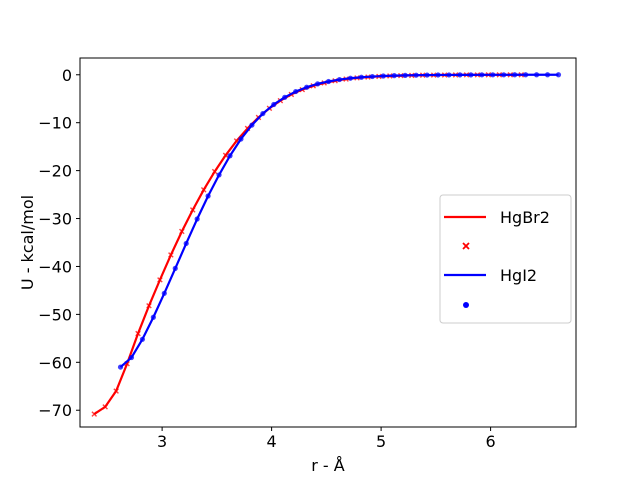 This screenshot has width=640, height=480. What do you see at coordinates (491, 441) in the screenshot?
I see `x-tick-label: 6` at bounding box center [491, 441].